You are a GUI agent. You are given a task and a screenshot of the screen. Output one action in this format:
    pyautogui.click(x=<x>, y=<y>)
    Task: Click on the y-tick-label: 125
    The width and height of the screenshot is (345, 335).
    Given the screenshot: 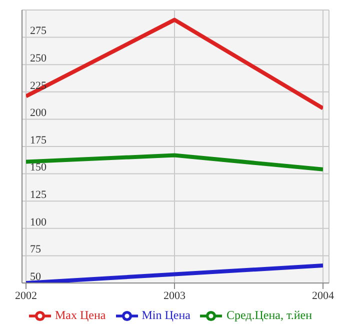 What is the action you would take?
    pyautogui.click(x=38, y=195)
    